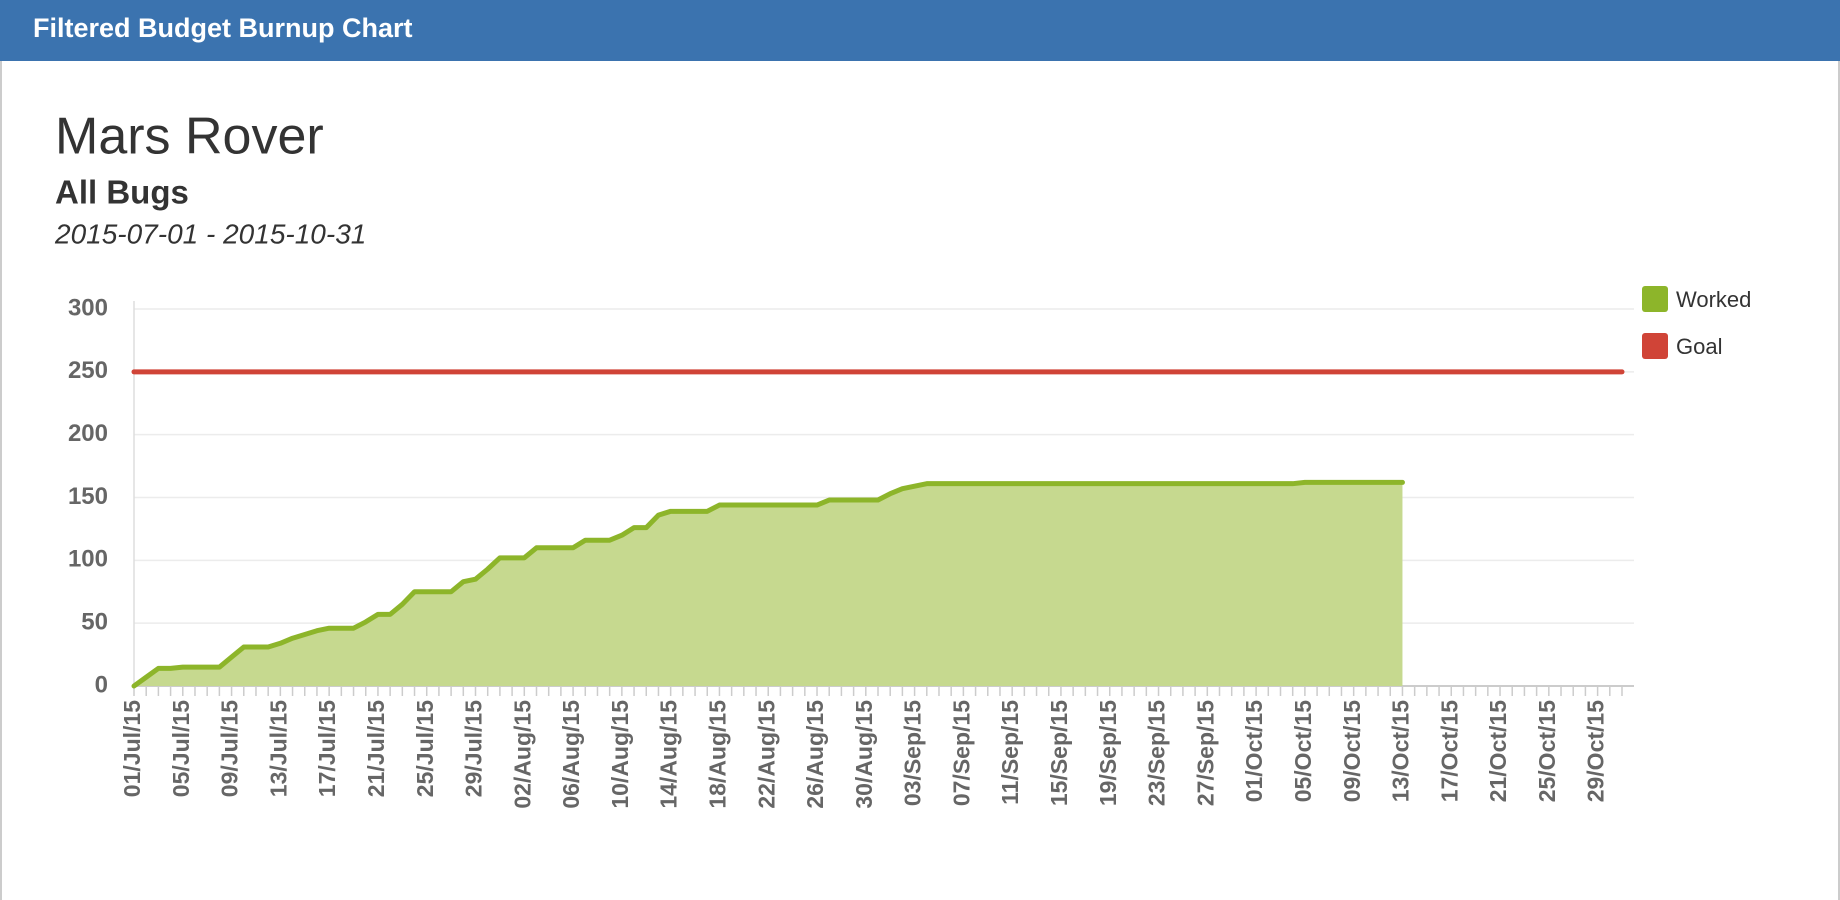 Image resolution: width=1840 pixels, height=900 pixels. I want to click on y-tick-label: 300, so click(88, 307).